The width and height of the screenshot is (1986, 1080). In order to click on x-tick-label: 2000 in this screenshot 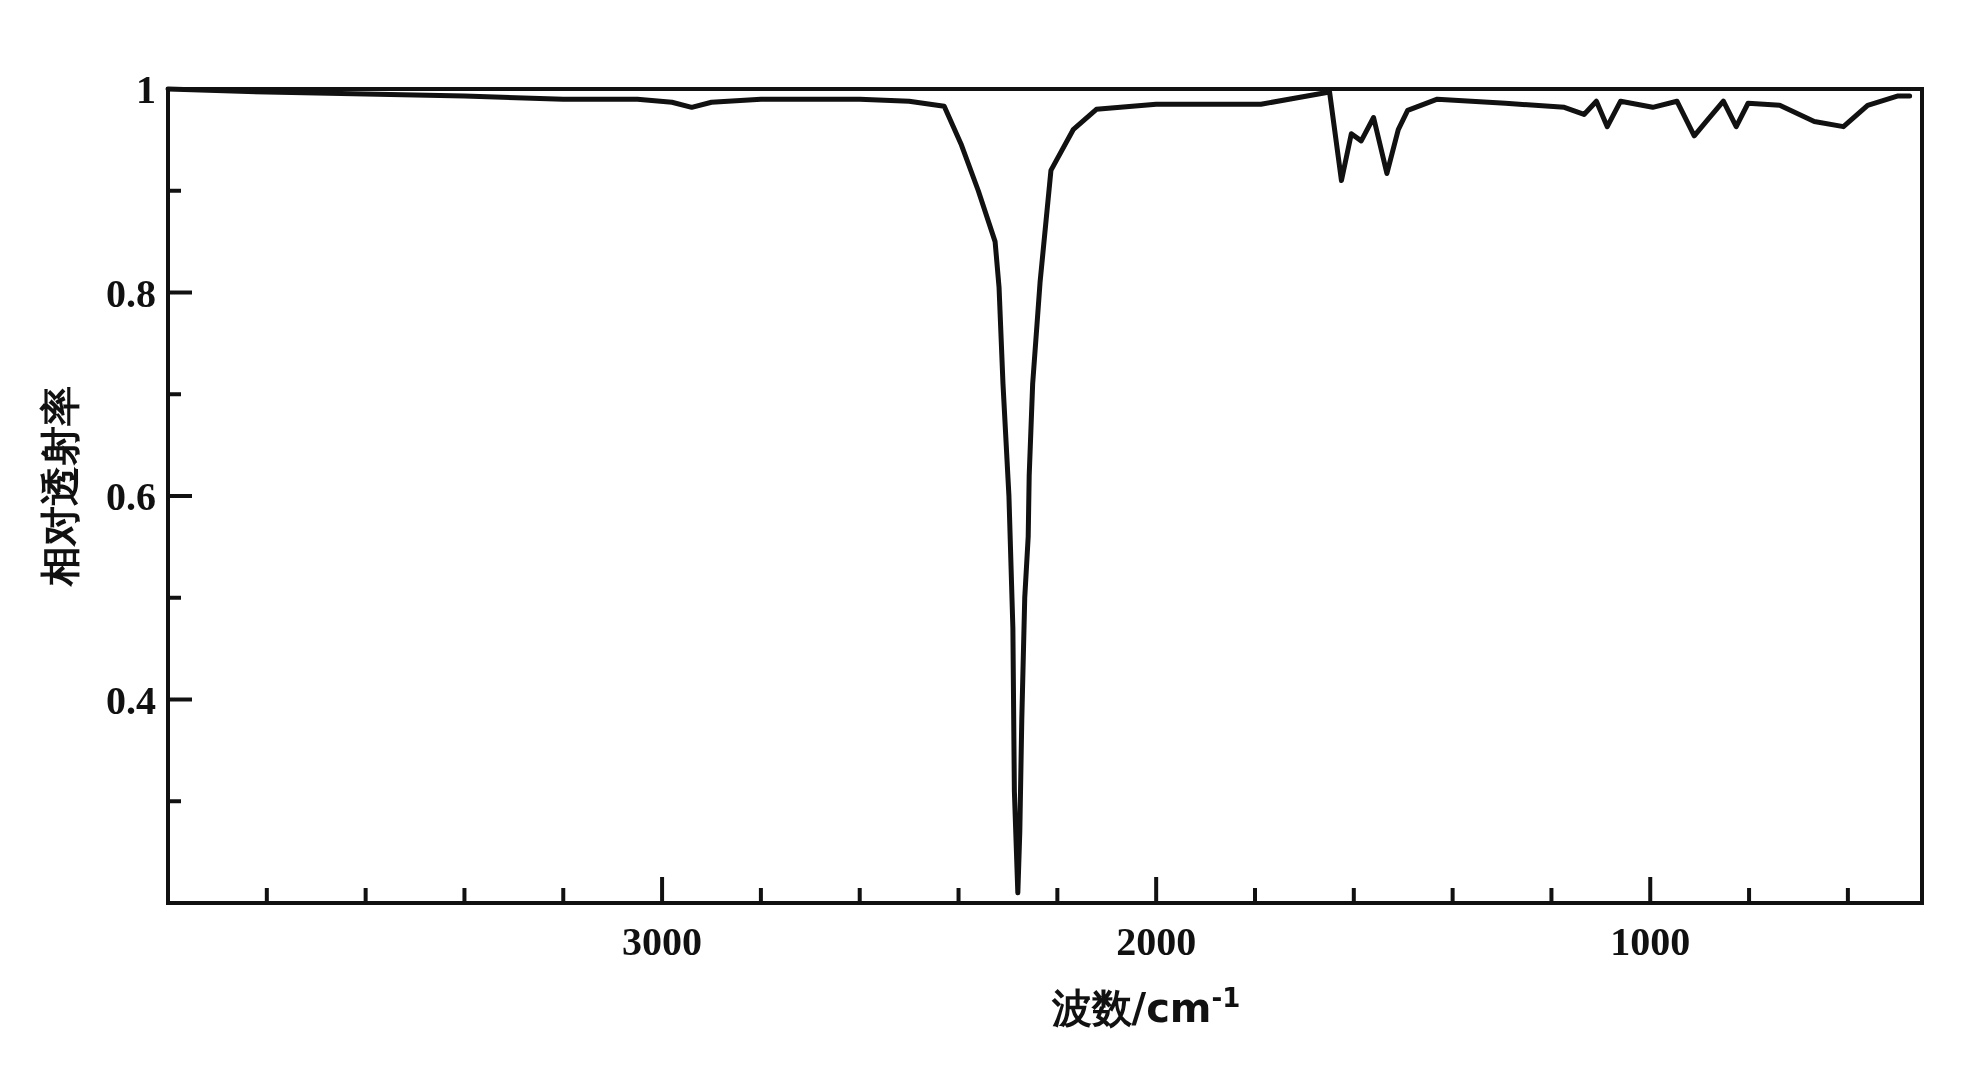, I will do `click(1156, 941)`.